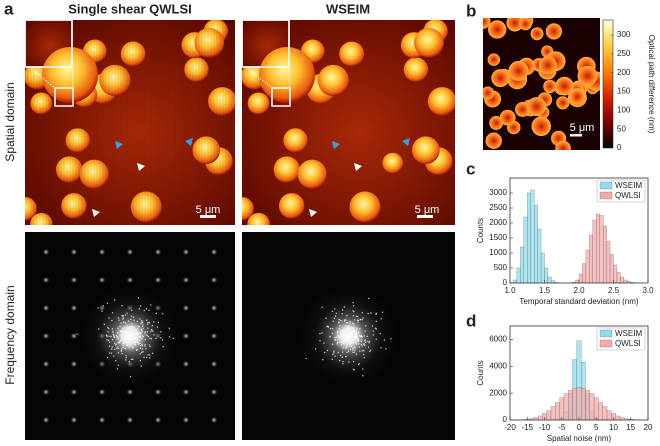  What do you see at coordinates (613, 427) in the screenshot?
I see `x-tick-label: 10` at bounding box center [613, 427].